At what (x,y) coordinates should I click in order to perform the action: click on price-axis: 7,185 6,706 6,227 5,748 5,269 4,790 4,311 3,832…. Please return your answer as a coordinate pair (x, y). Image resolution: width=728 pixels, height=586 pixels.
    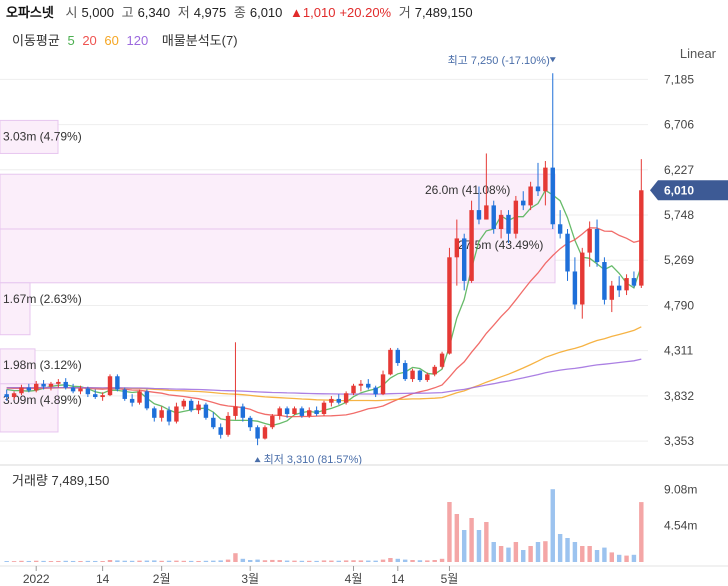
    Looking at the image, I should click on (689, 260).